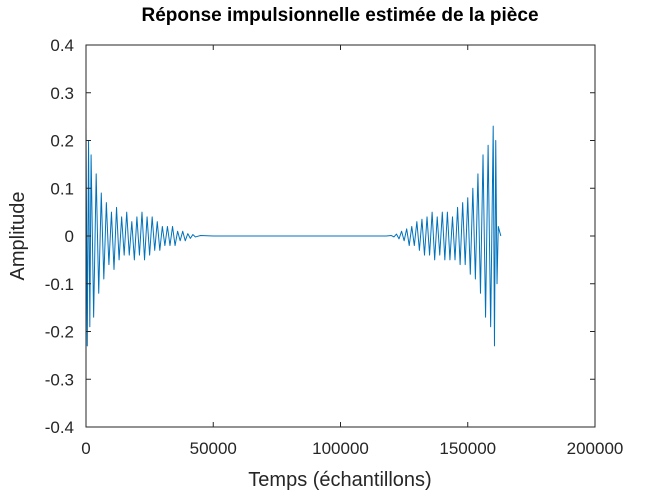 The width and height of the screenshot is (658, 491). I want to click on x-tick-label: 0, so click(85, 448).